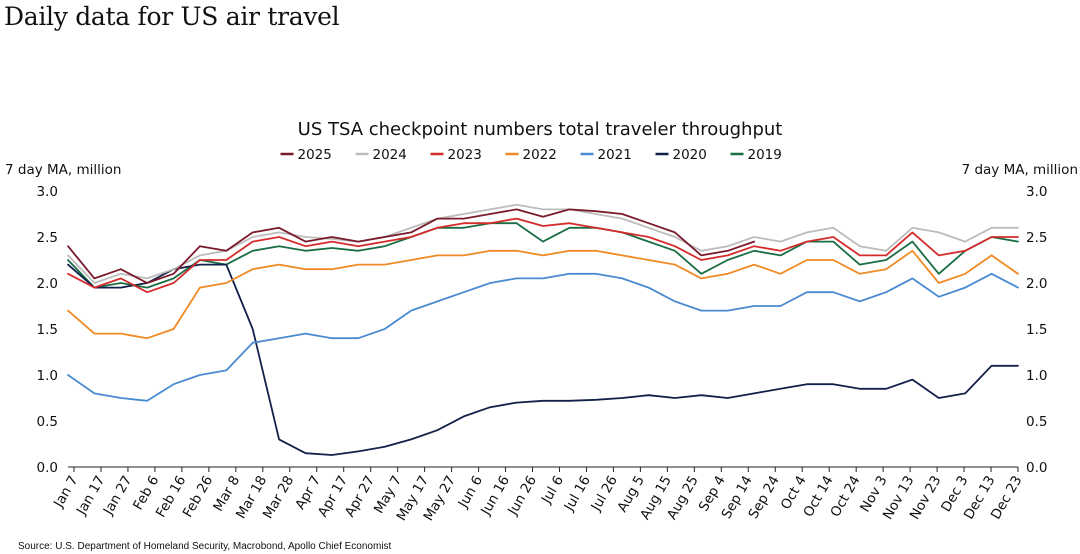 The image size is (1080, 554). I want to click on y-tick-label-right: 0.5, so click(1036, 422).